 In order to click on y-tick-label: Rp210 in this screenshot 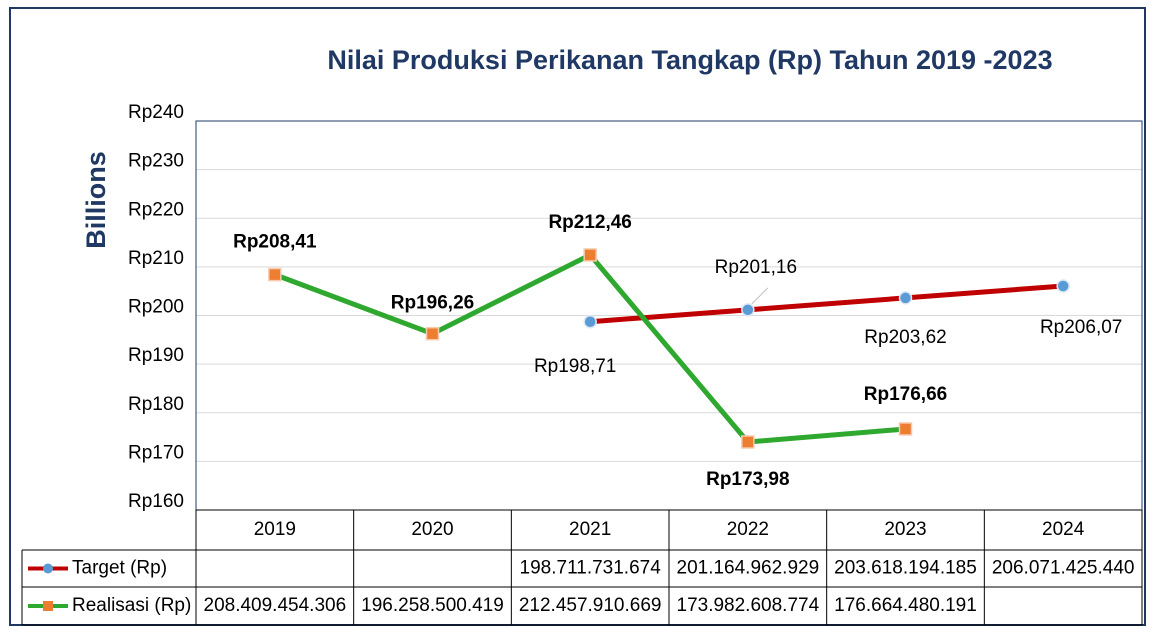, I will do `click(156, 258)`.